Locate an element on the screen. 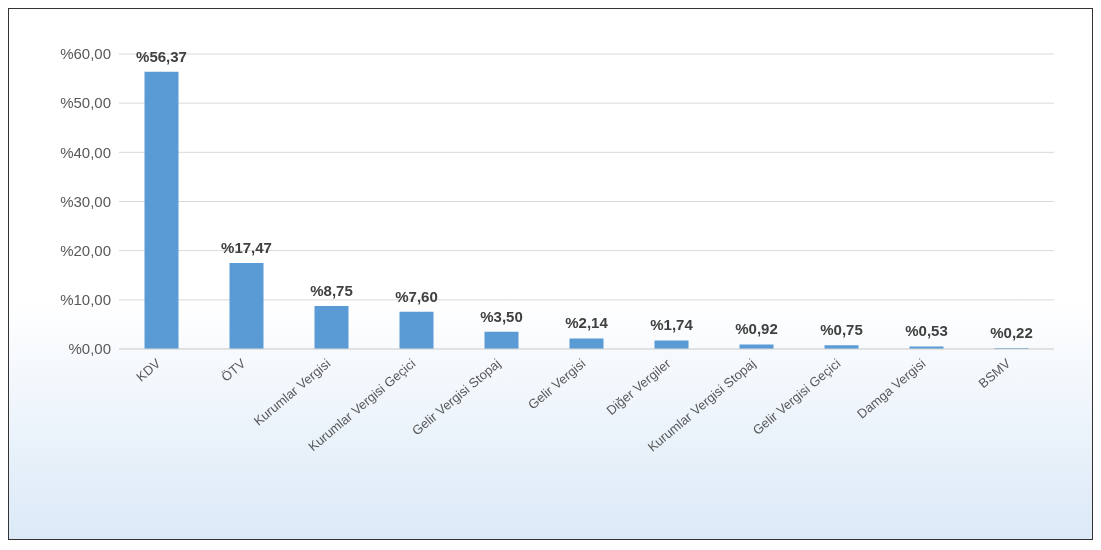  data-label: %8,75 is located at coordinates (331, 290).